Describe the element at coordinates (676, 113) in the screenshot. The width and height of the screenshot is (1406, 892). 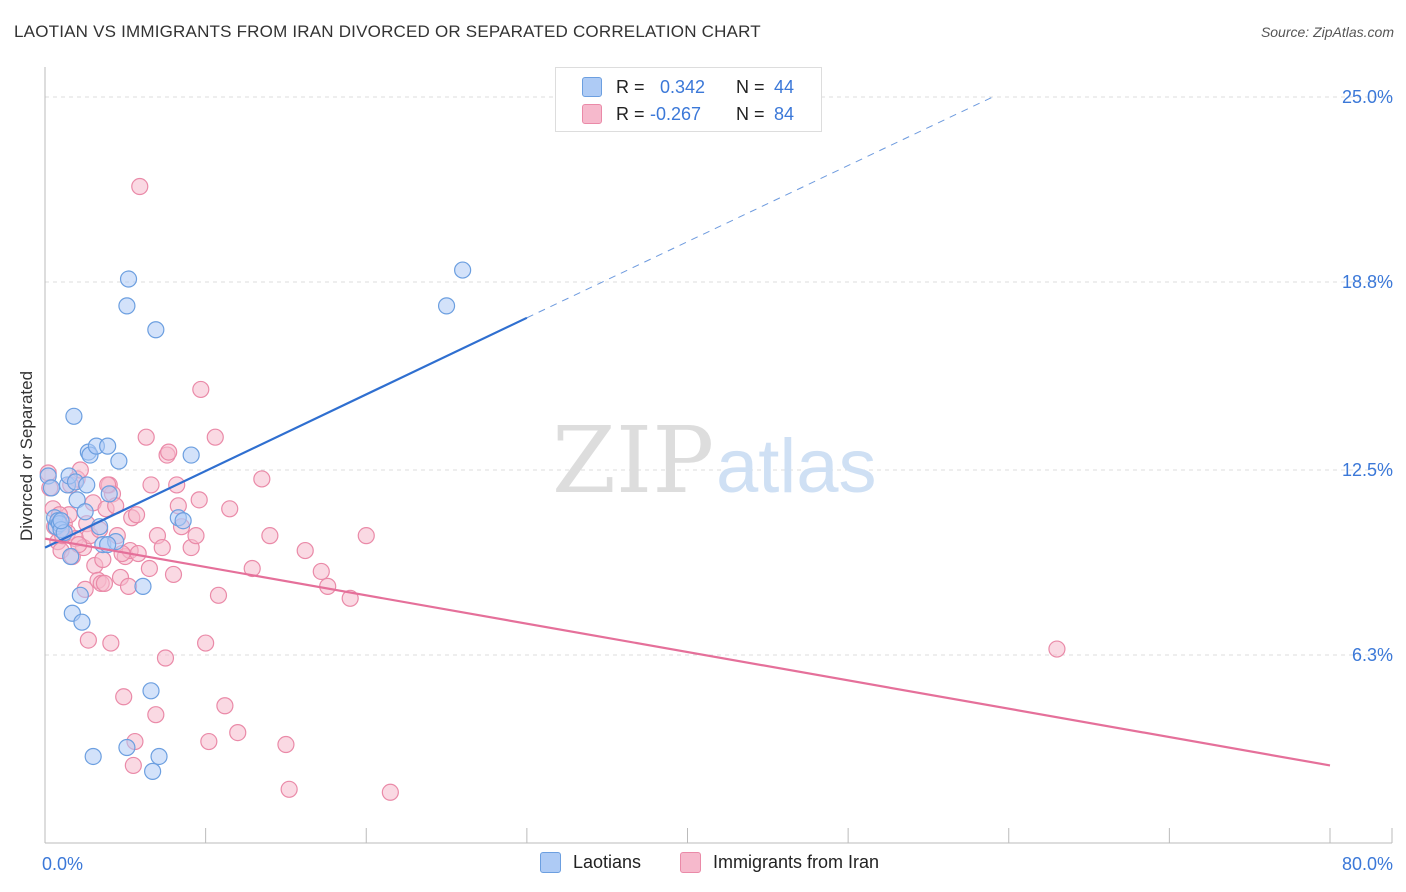
I see `legend-r-value: -0.267` at that location.